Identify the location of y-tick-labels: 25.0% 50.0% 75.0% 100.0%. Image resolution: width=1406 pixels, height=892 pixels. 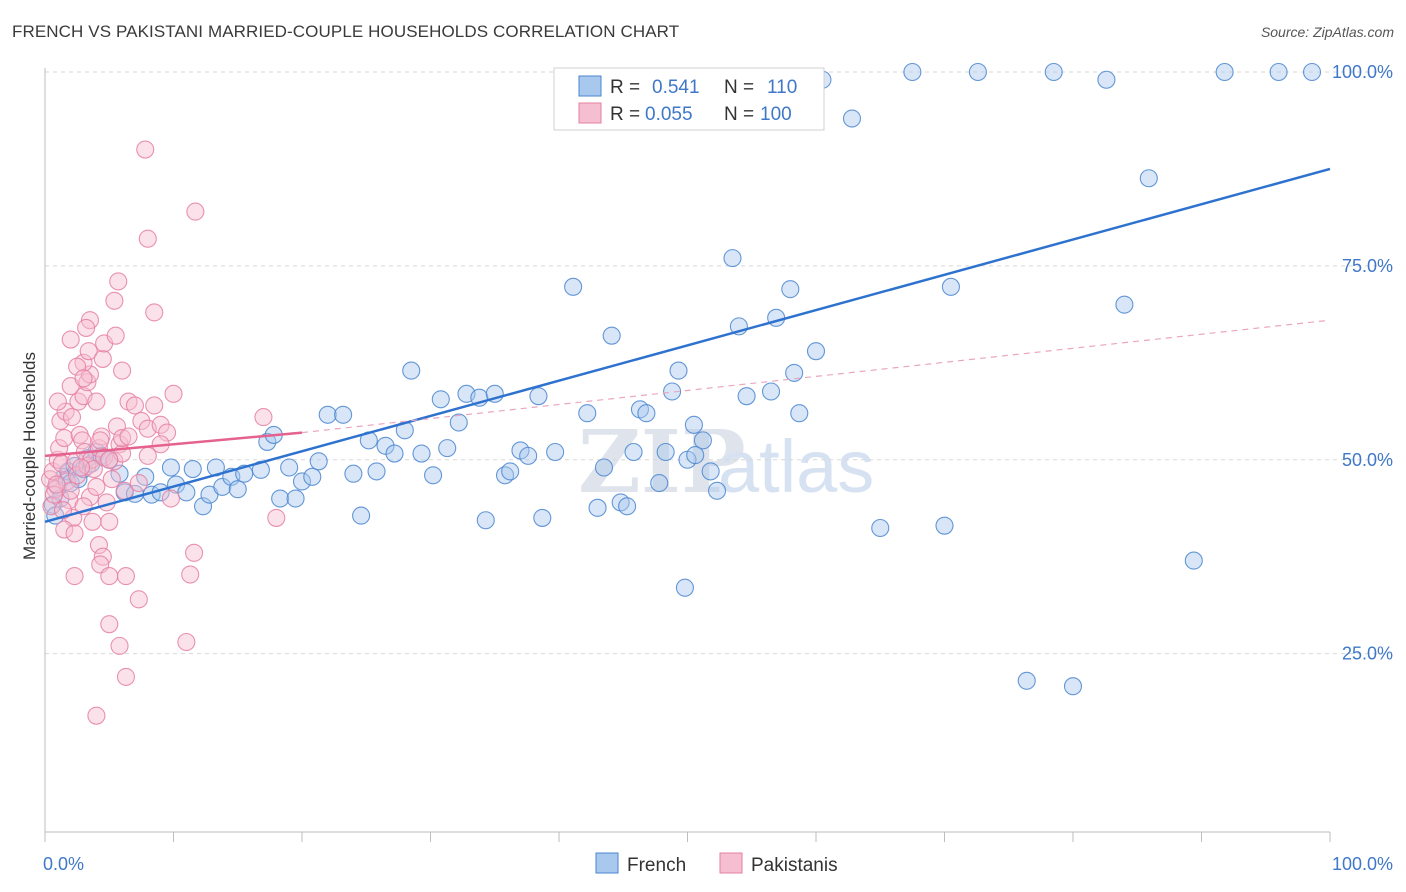
(1362, 363).